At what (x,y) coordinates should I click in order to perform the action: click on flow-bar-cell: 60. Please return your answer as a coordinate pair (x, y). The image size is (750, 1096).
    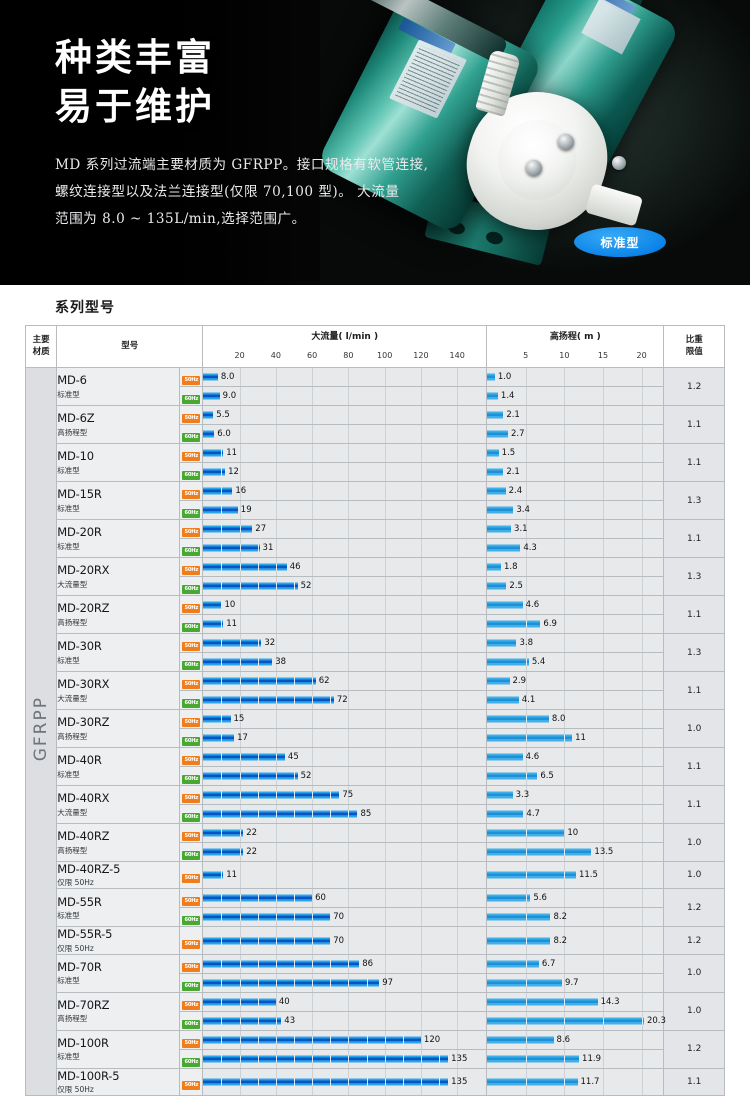
    Looking at the image, I should click on (345, 898).